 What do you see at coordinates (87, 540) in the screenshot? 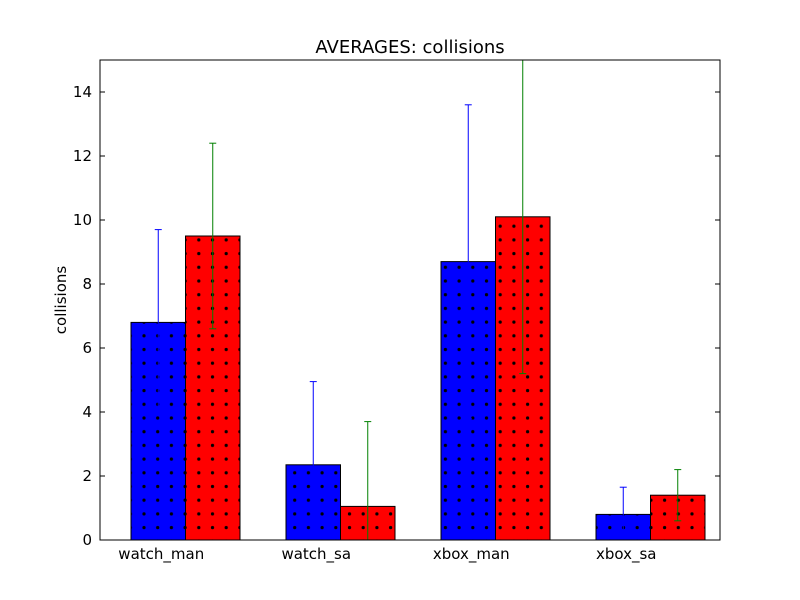
I see `y-tick-label: 0` at bounding box center [87, 540].